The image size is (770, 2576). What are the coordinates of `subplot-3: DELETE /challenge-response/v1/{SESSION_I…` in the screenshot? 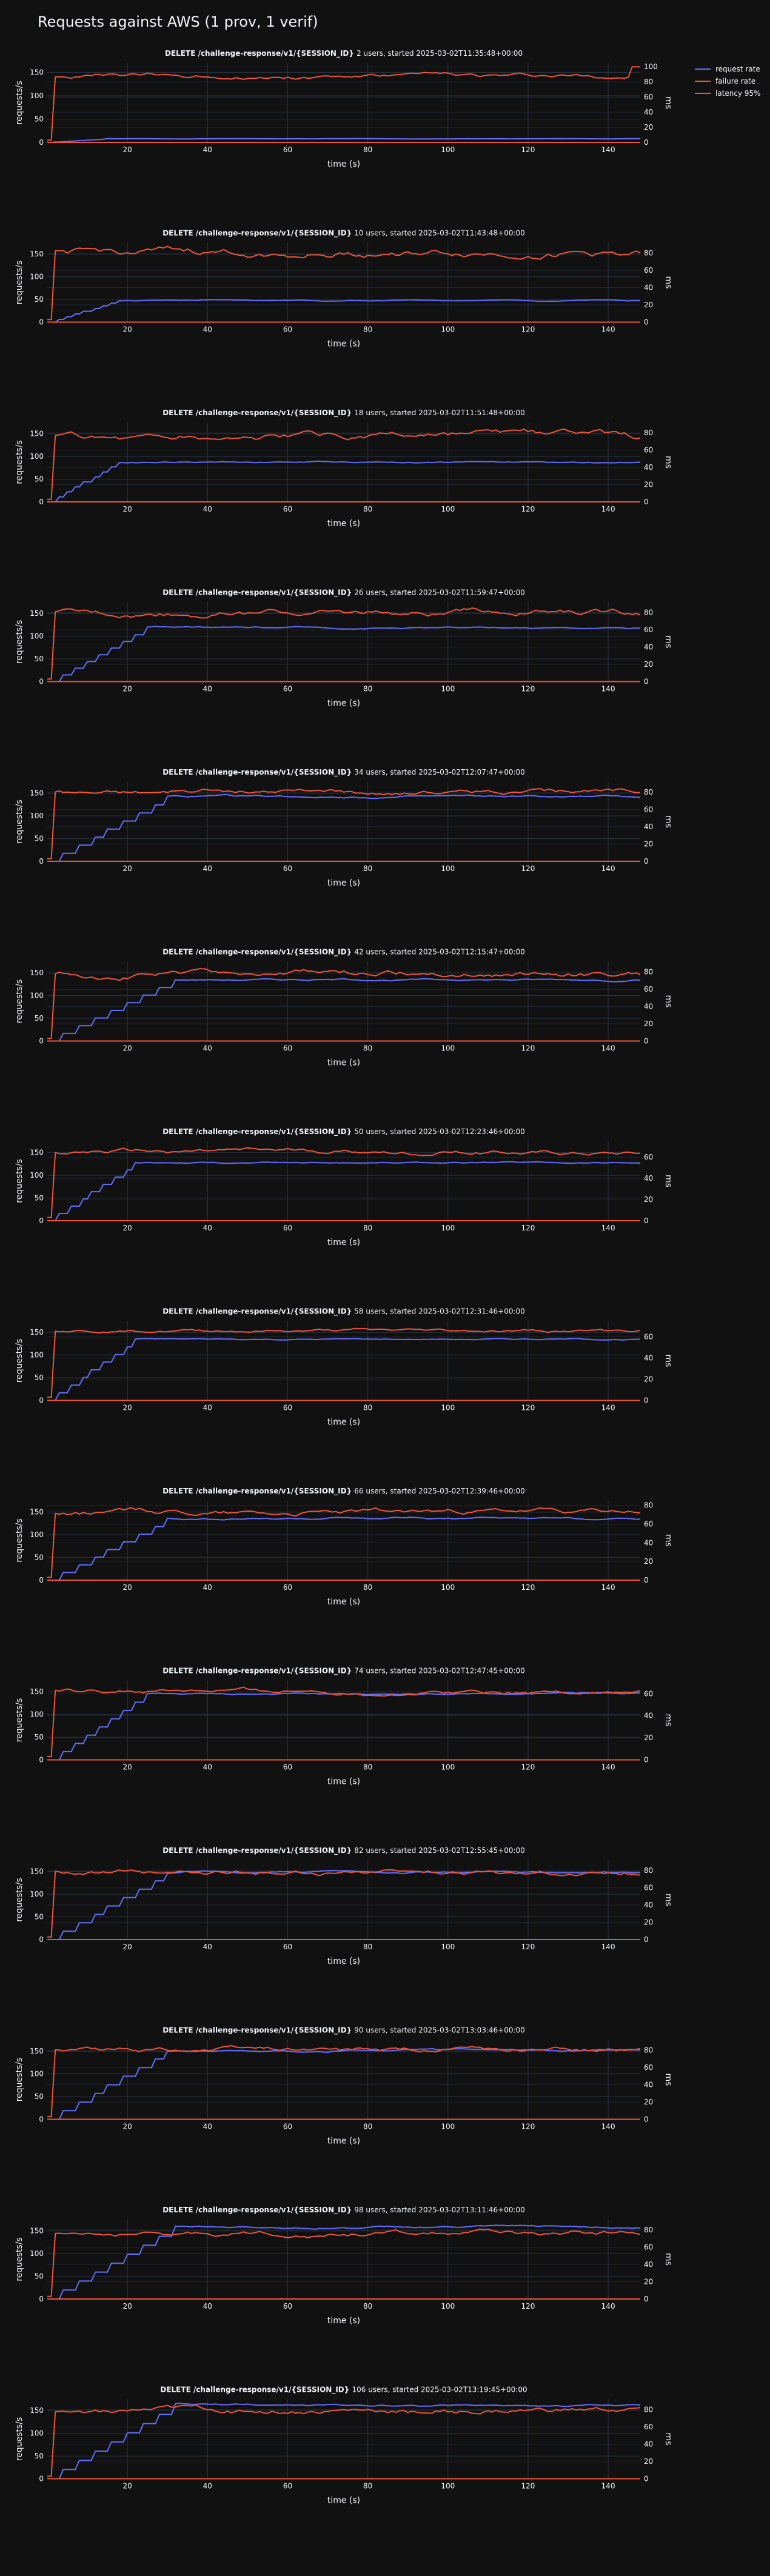 It's located at (344, 469).